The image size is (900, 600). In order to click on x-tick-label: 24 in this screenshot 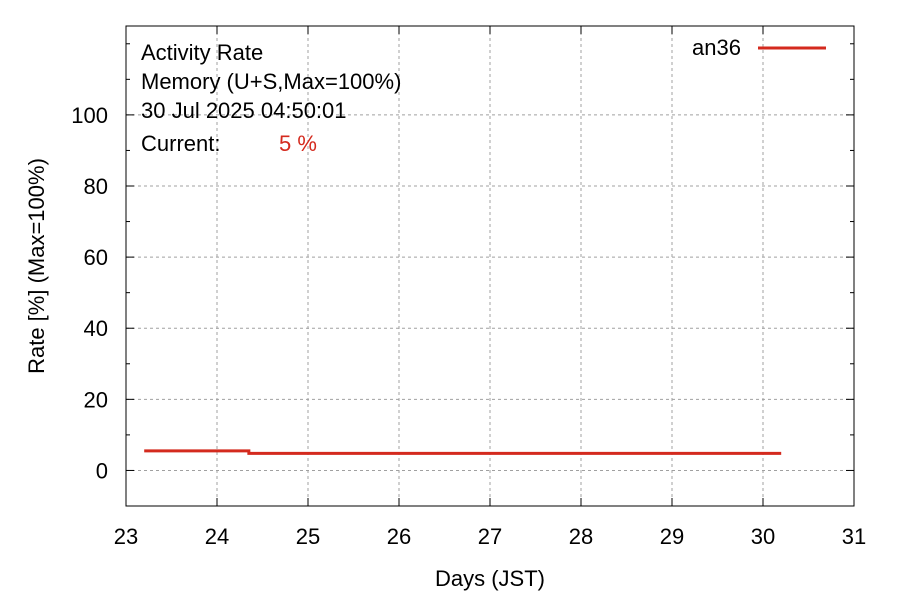, I will do `click(217, 536)`.